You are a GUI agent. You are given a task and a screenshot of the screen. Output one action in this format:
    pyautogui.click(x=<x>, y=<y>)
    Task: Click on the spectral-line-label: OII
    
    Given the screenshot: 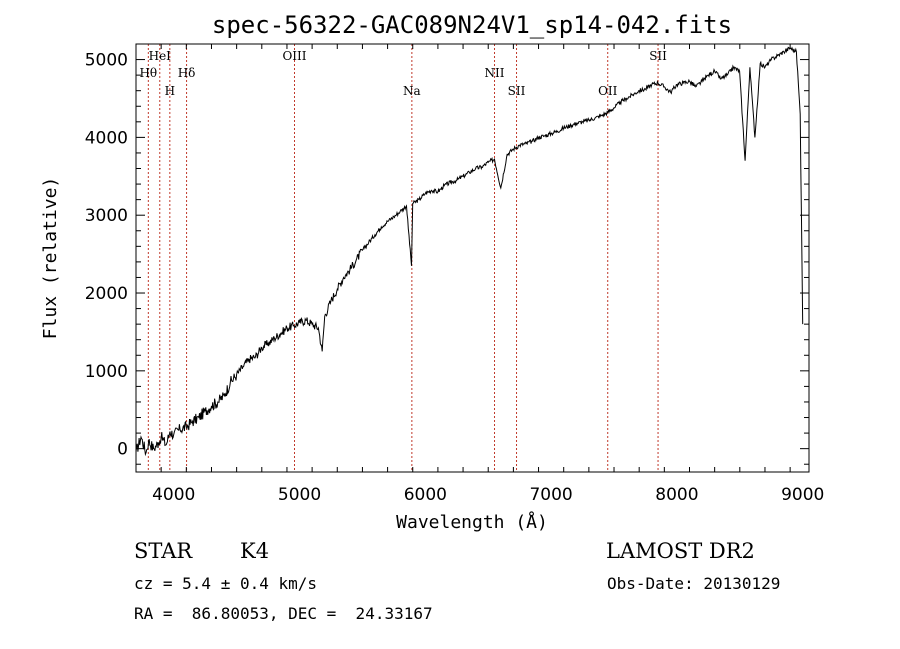 What is the action you would take?
    pyautogui.click(x=608, y=91)
    